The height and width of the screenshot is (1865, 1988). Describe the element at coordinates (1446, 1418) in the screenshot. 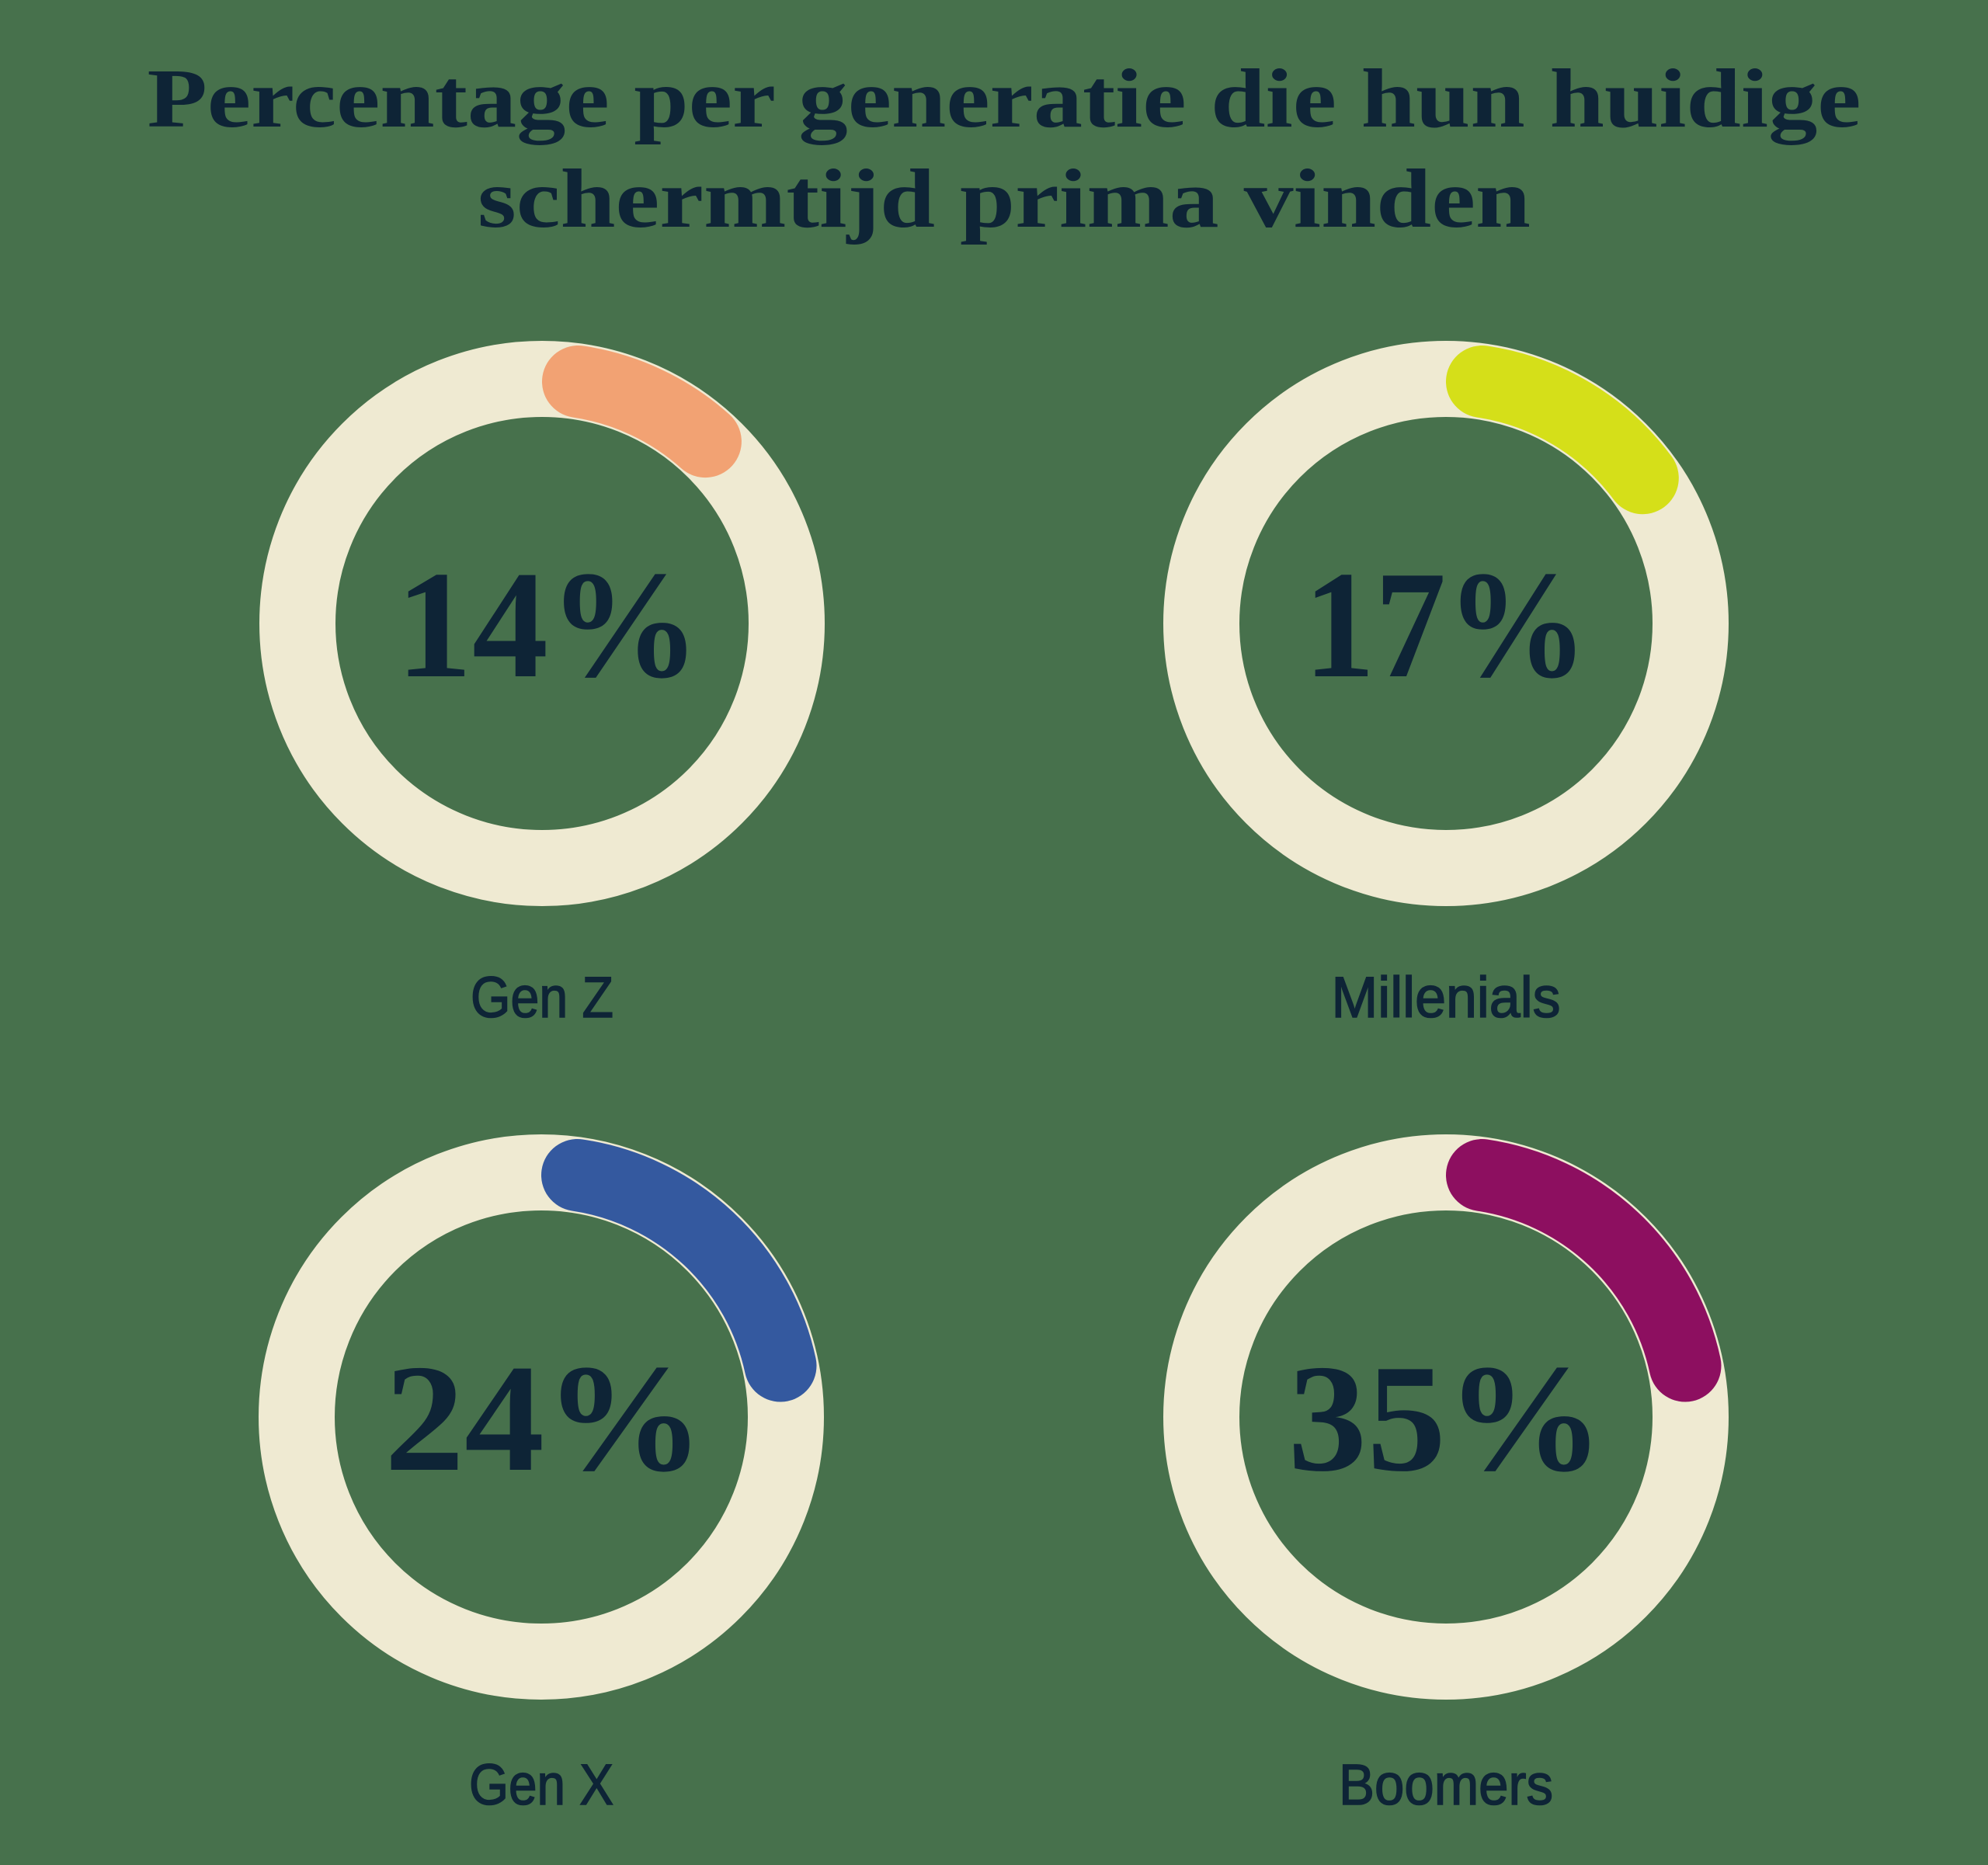

I see `svg-text: 35%` at that location.